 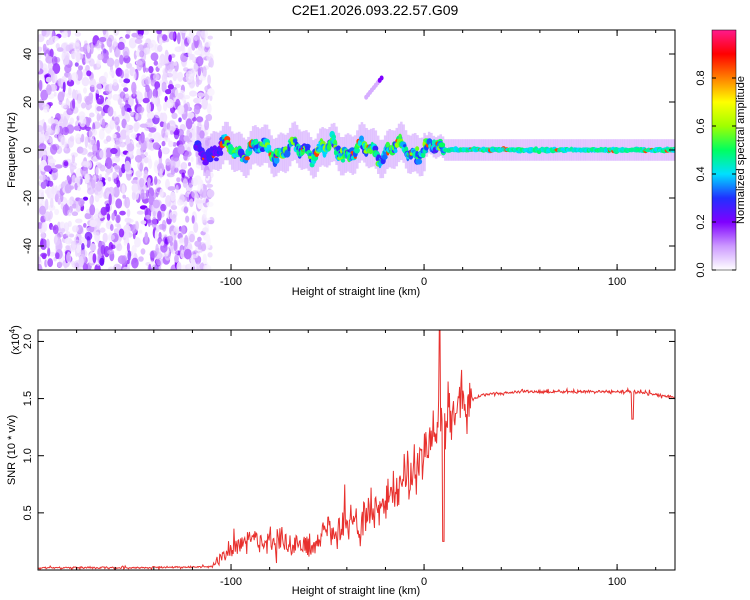 I want to click on colorbar-tick-label: 0.0, so click(x=701, y=269).